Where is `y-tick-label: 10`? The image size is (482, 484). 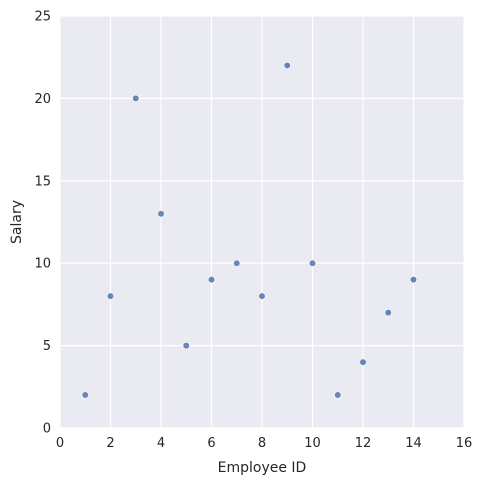
y-tick-label: 10 is located at coordinates (42, 264).